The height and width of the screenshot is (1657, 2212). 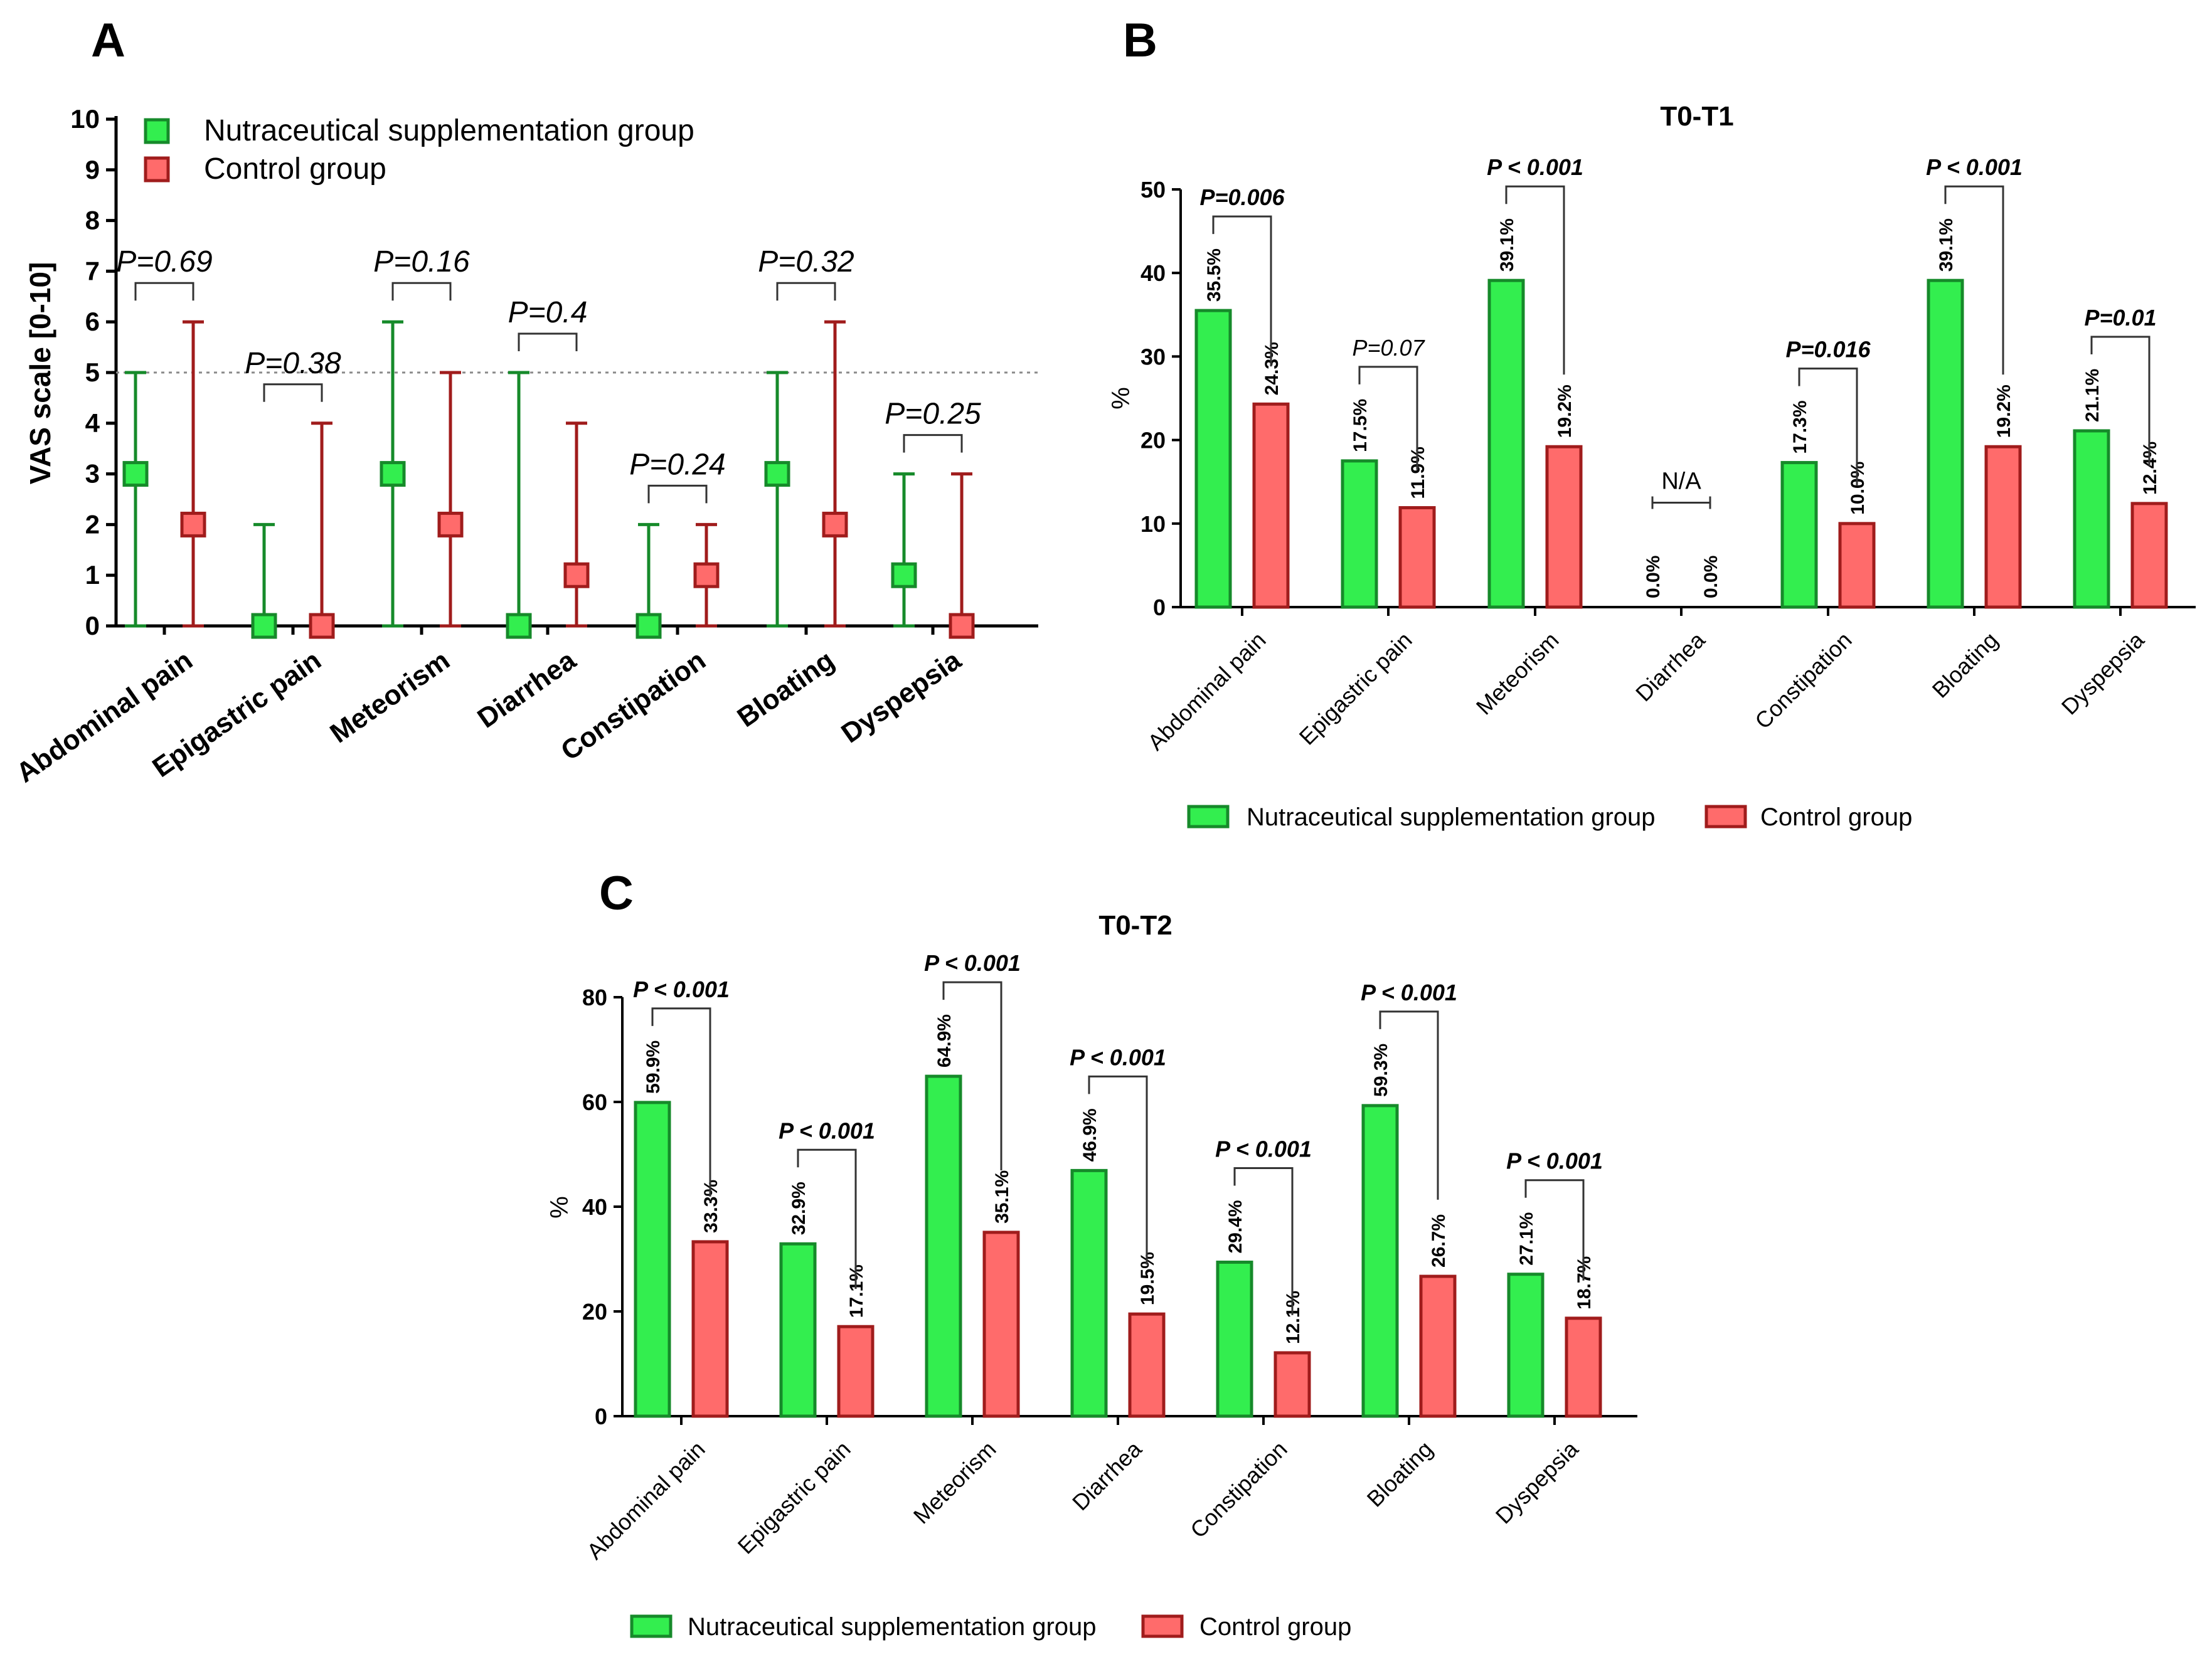 I want to click on legend-b-swatch-nutra, so click(x=1208, y=816).